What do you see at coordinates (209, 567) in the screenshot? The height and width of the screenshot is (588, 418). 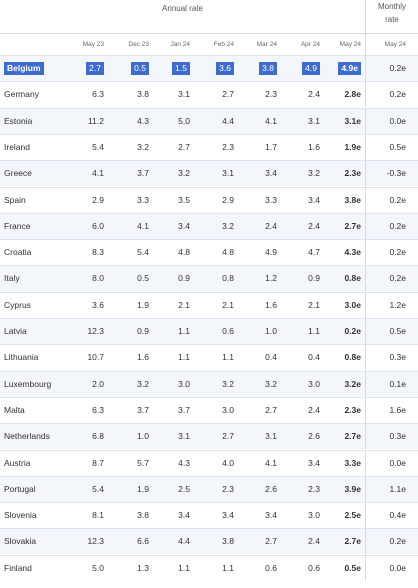 I see `table-row: Finland 5.0 1.3 1.1 1.1 0.6 0.6 0.5e 0.0e` at bounding box center [209, 567].